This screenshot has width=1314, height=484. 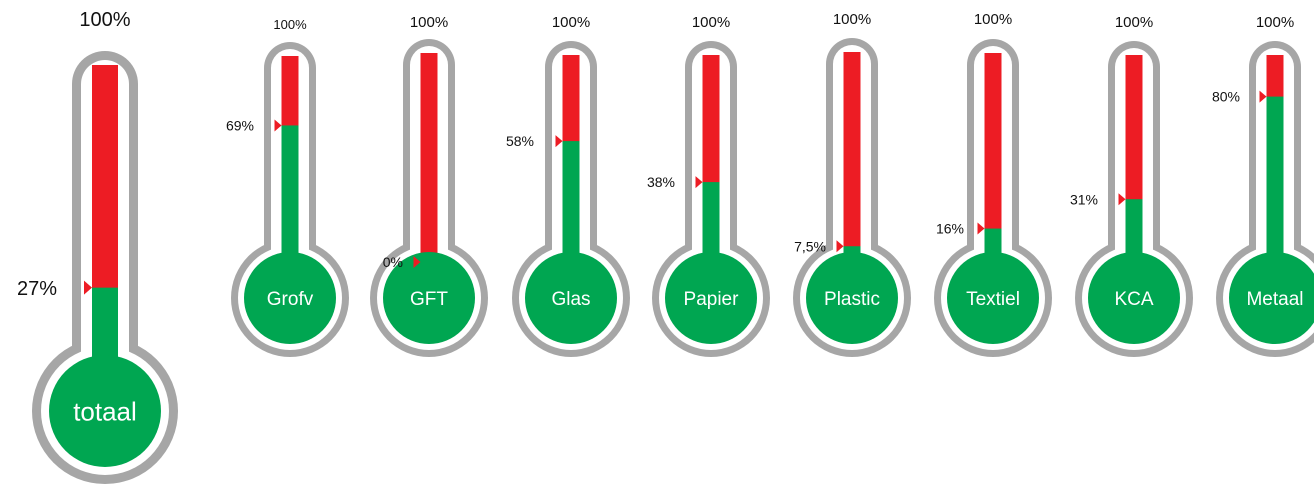 What do you see at coordinates (1226, 97) in the screenshot?
I see `value-label-metaal: 80%` at bounding box center [1226, 97].